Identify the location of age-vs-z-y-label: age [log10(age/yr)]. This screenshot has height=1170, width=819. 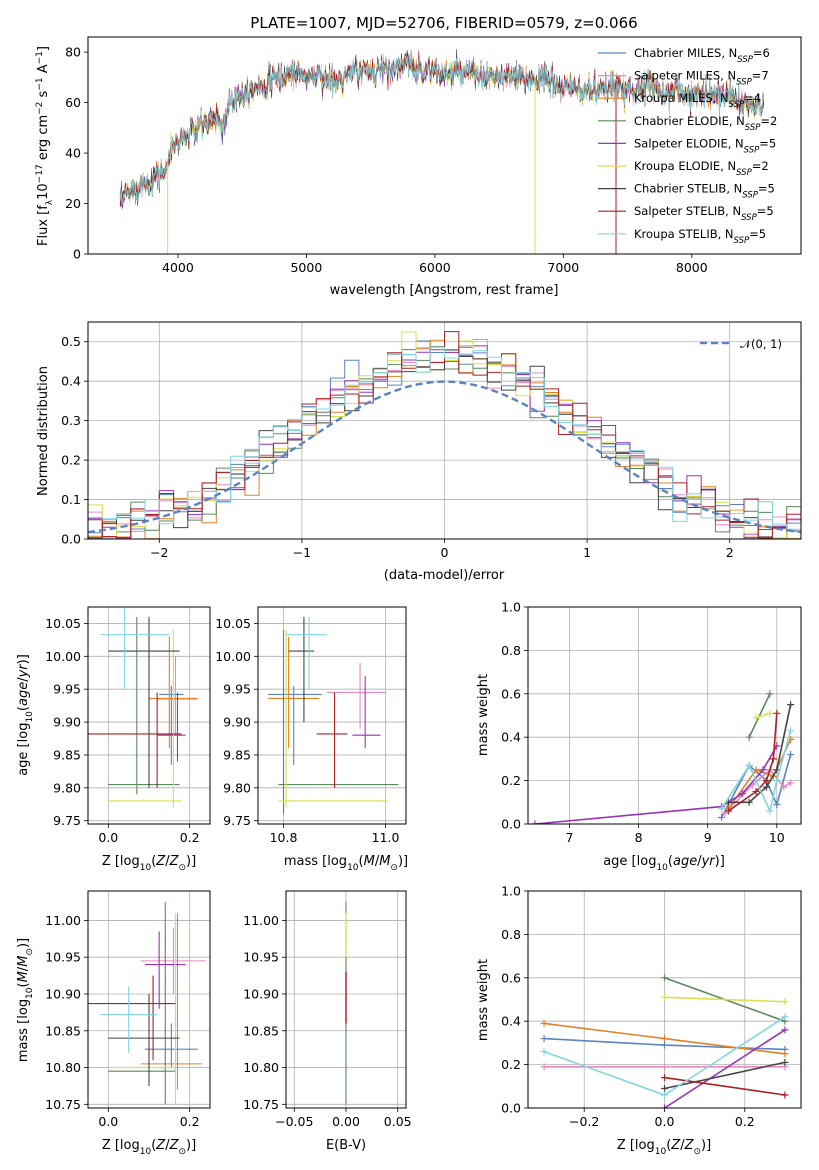
(25, 715).